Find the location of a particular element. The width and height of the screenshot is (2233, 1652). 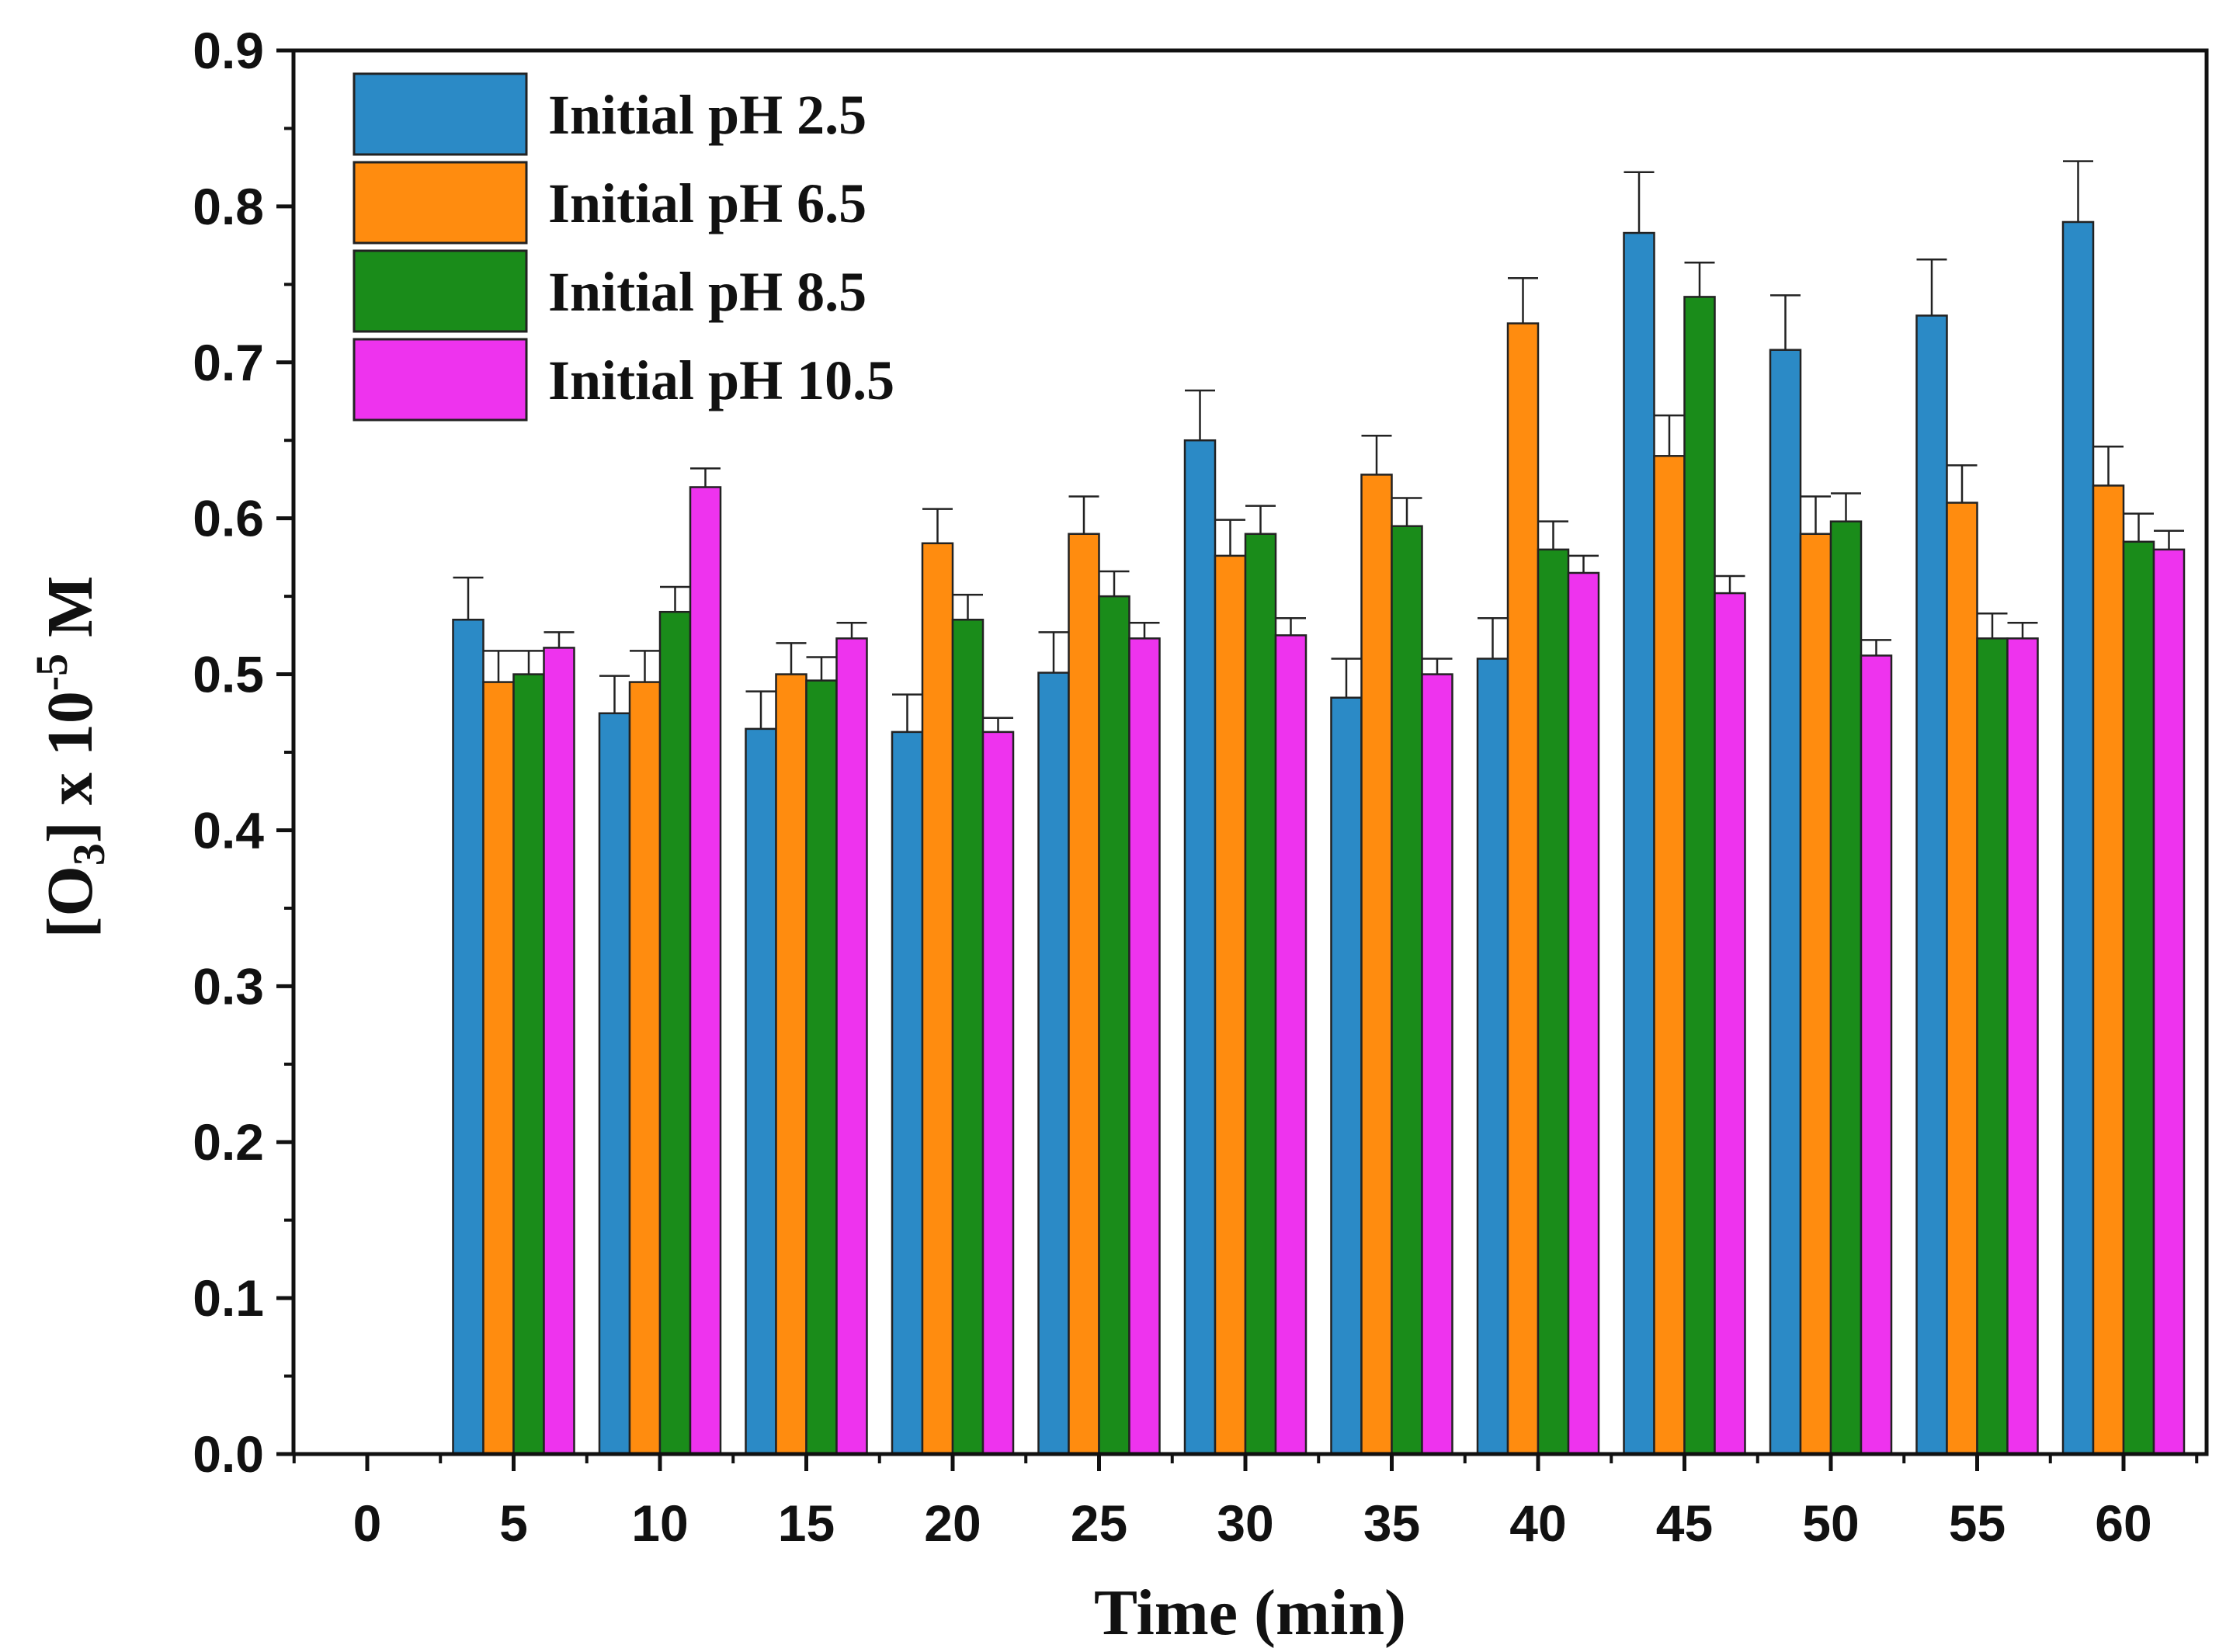

y-tick-label: 0.4 is located at coordinates (229, 830).